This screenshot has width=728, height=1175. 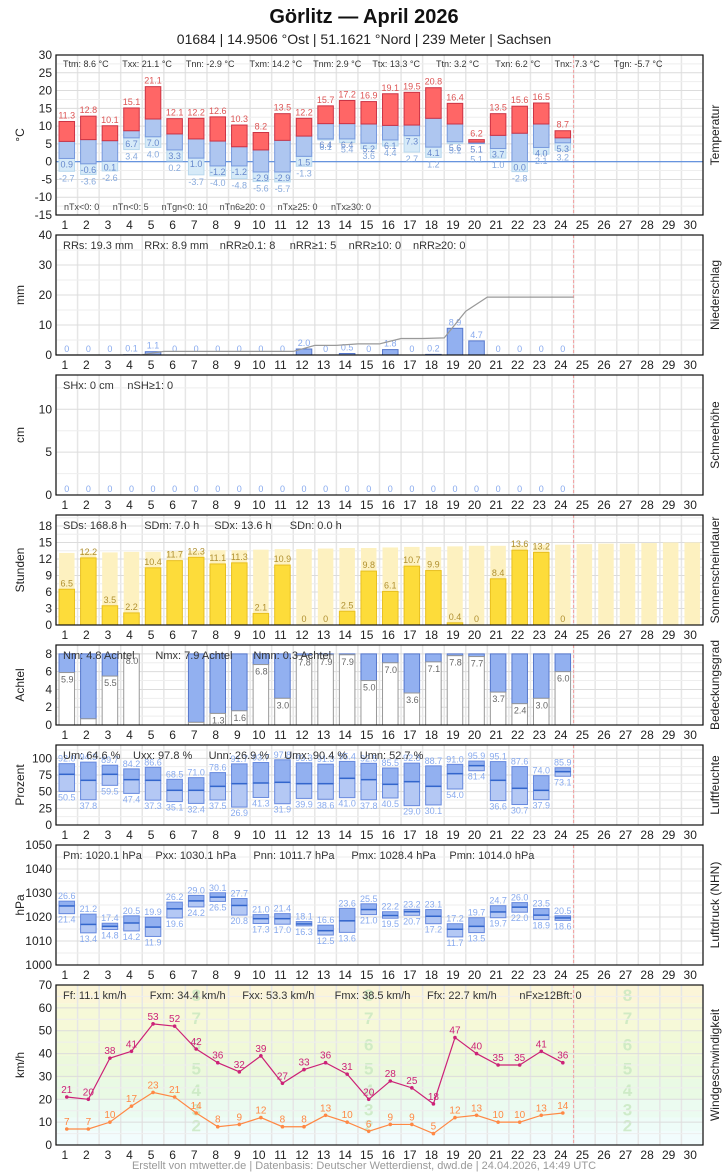 What do you see at coordinates (520, 544) in the screenshot?
I see `svg-text: 13.6` at bounding box center [520, 544].